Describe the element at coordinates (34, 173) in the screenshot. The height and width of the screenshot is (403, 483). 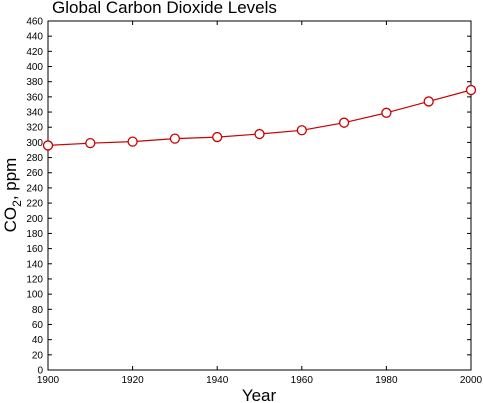
I see `y-tick-label: 260` at that location.